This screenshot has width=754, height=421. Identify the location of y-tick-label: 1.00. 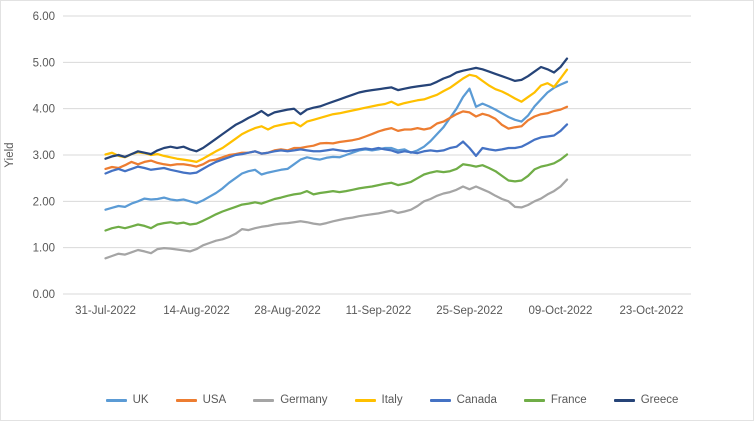
(44, 249).